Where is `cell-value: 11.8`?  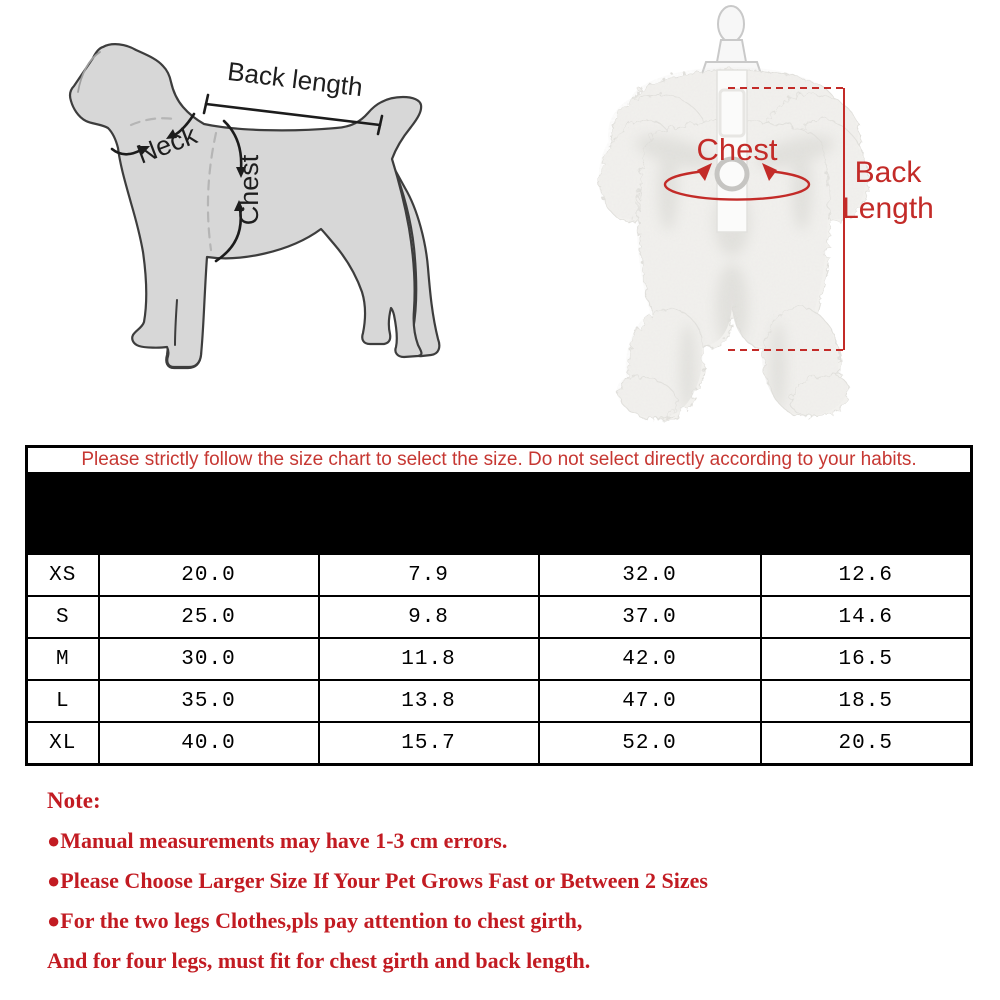
cell-value: 11.8 is located at coordinates (428, 659).